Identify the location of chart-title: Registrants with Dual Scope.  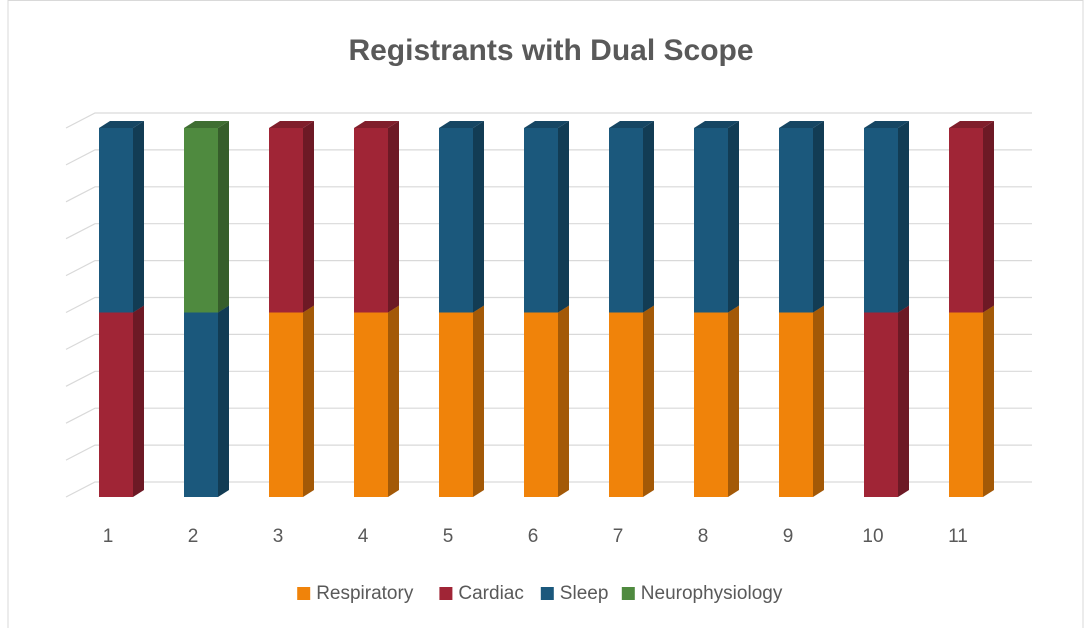
(550, 50).